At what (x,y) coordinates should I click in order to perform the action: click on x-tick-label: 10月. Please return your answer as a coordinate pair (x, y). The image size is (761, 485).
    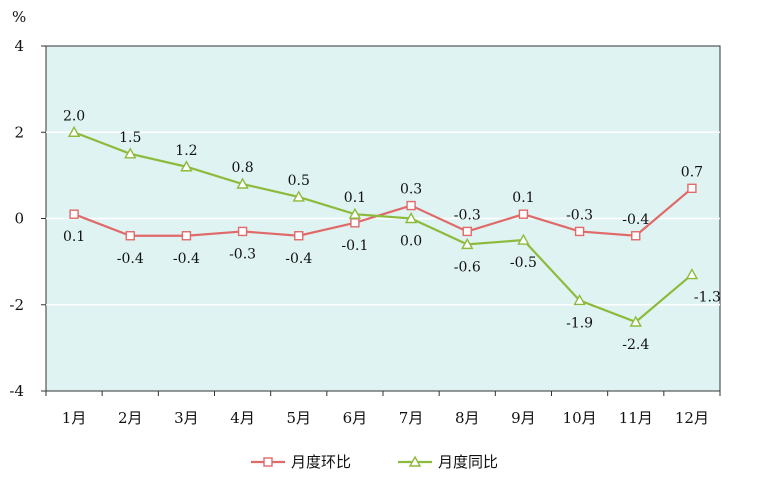
    Looking at the image, I should click on (580, 418).